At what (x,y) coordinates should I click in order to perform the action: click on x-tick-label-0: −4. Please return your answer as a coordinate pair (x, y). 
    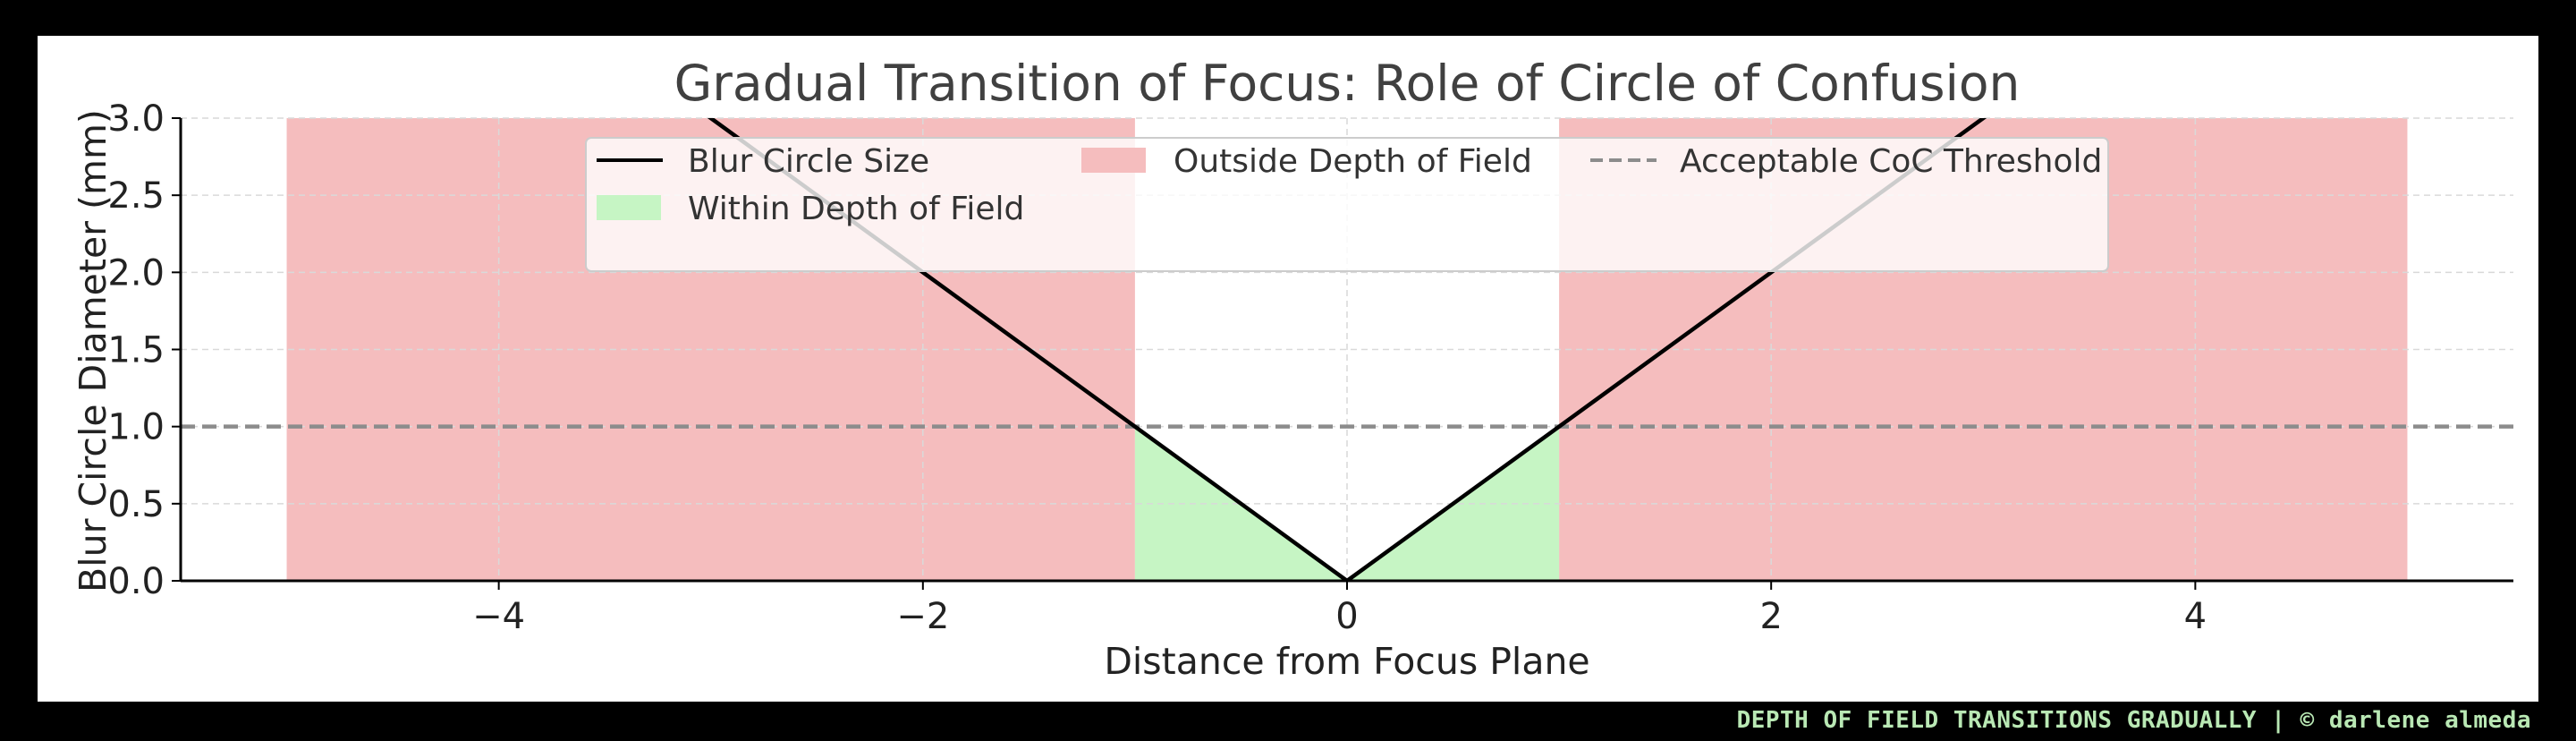
    Looking at the image, I should click on (498, 617).